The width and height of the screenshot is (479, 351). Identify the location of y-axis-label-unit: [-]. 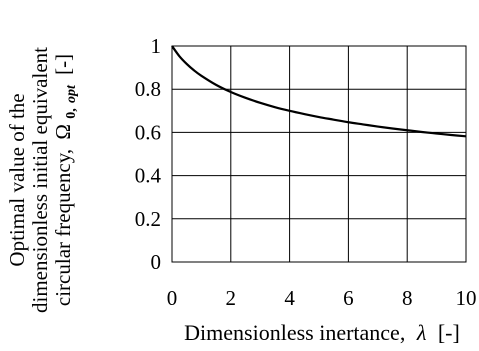
(63, 64).